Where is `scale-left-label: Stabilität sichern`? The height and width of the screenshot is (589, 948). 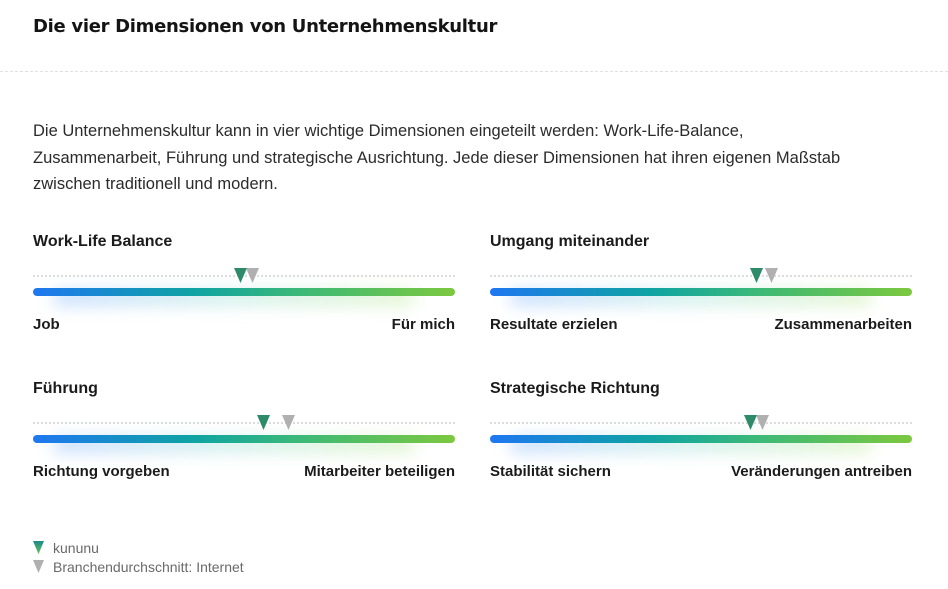
scale-left-label: Stabilität sichern is located at coordinates (550, 471).